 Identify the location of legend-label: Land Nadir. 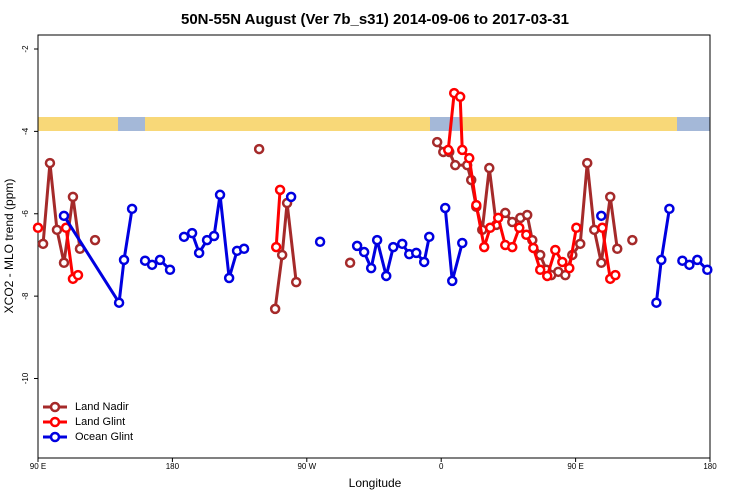
(102, 407).